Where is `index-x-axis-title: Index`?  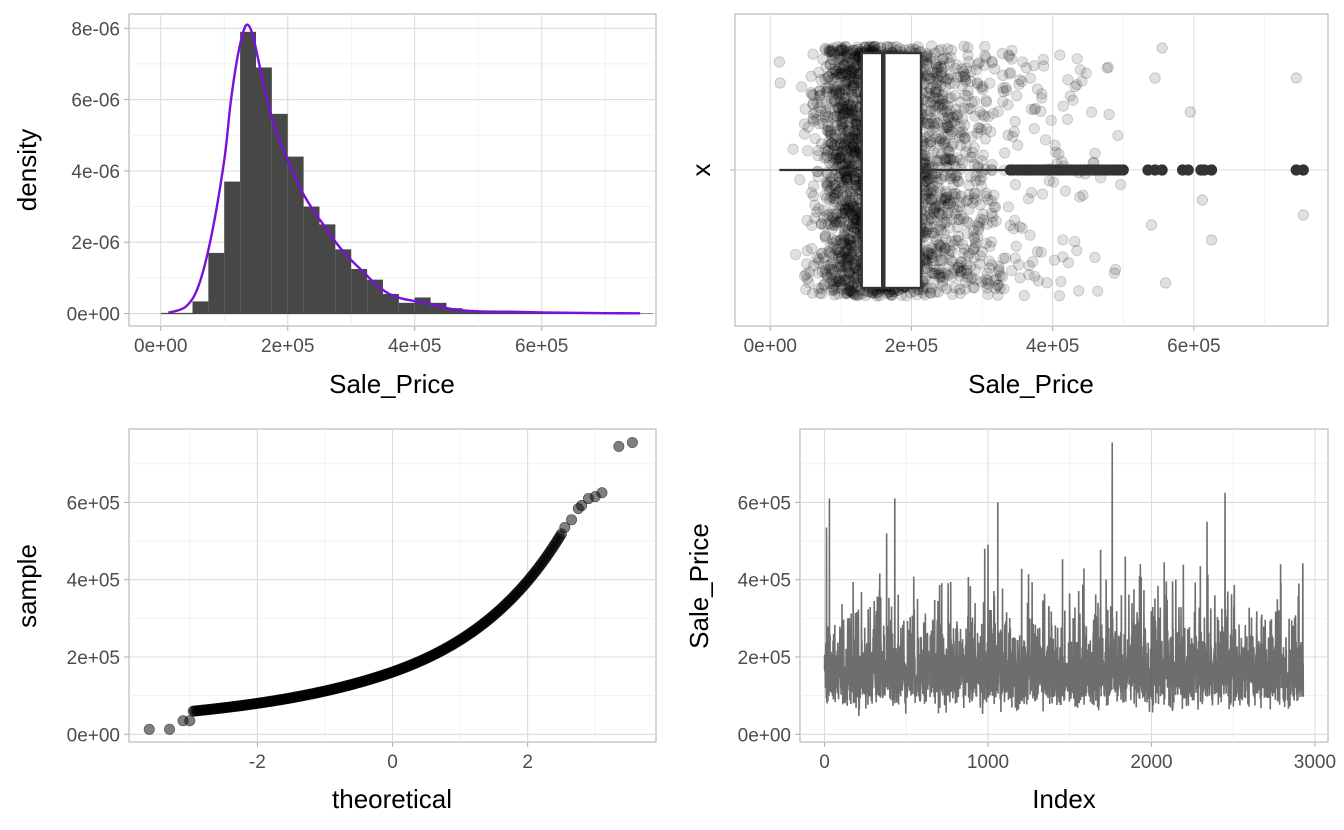
index-x-axis-title: Index is located at coordinates (1064, 799).